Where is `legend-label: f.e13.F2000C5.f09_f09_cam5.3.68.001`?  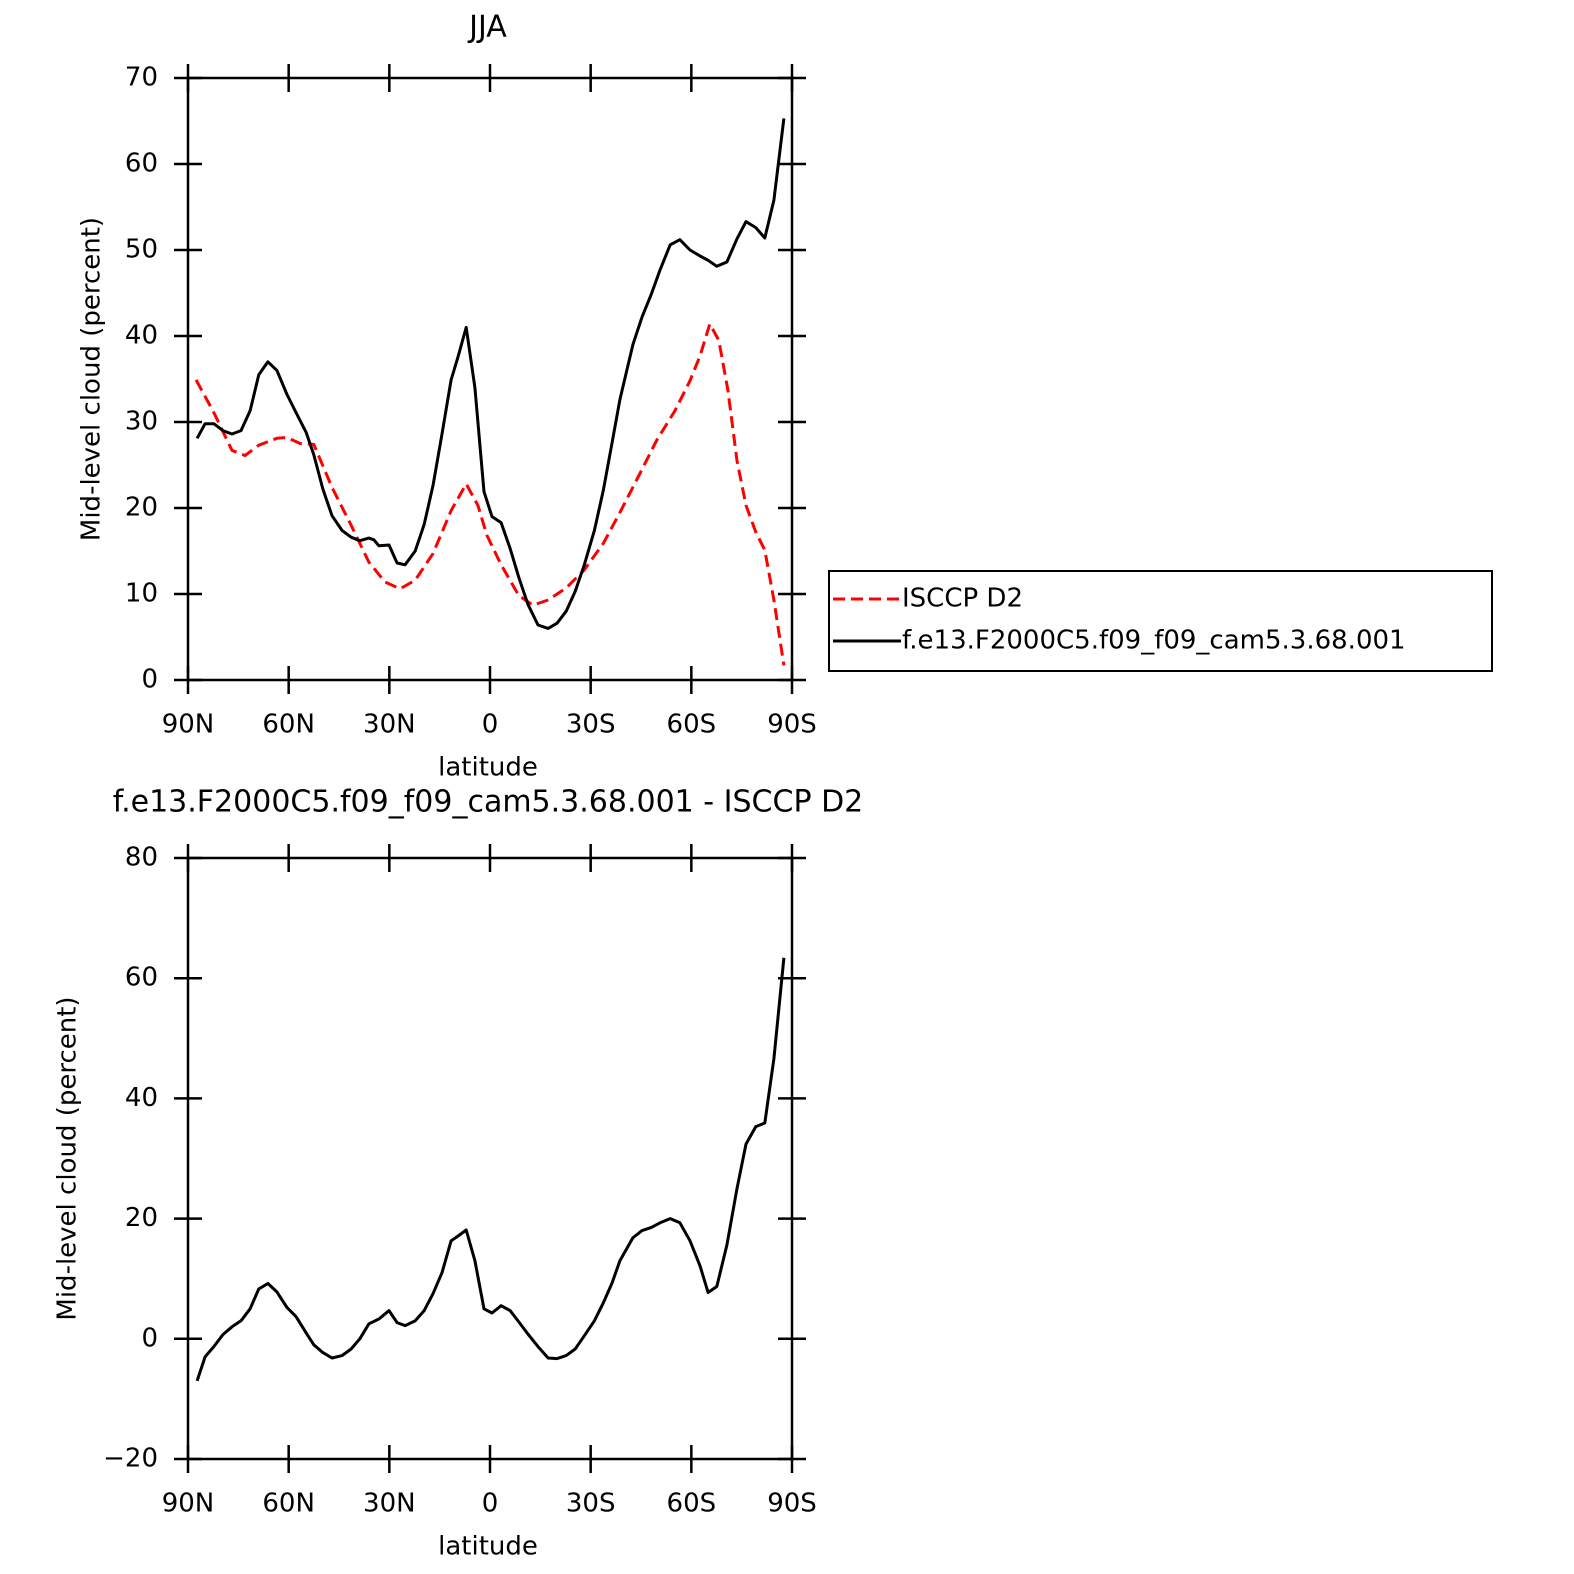 legend-label: f.e13.F2000C5.f09_f09_cam5.3.68.001 is located at coordinates (1154, 641).